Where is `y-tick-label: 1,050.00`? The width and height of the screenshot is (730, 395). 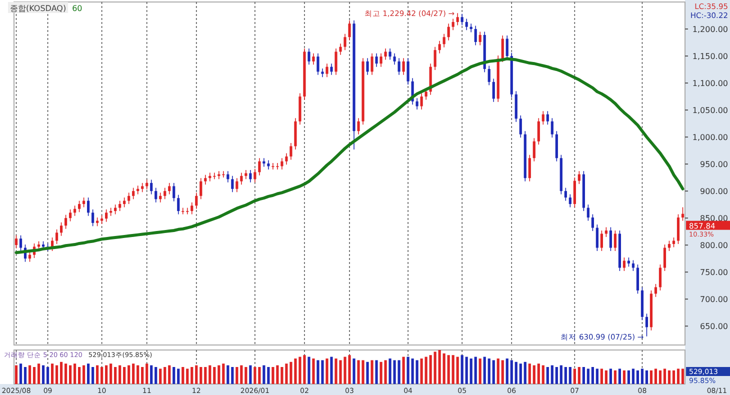
y-tick-label: 1,050.00 is located at coordinates (710, 111).